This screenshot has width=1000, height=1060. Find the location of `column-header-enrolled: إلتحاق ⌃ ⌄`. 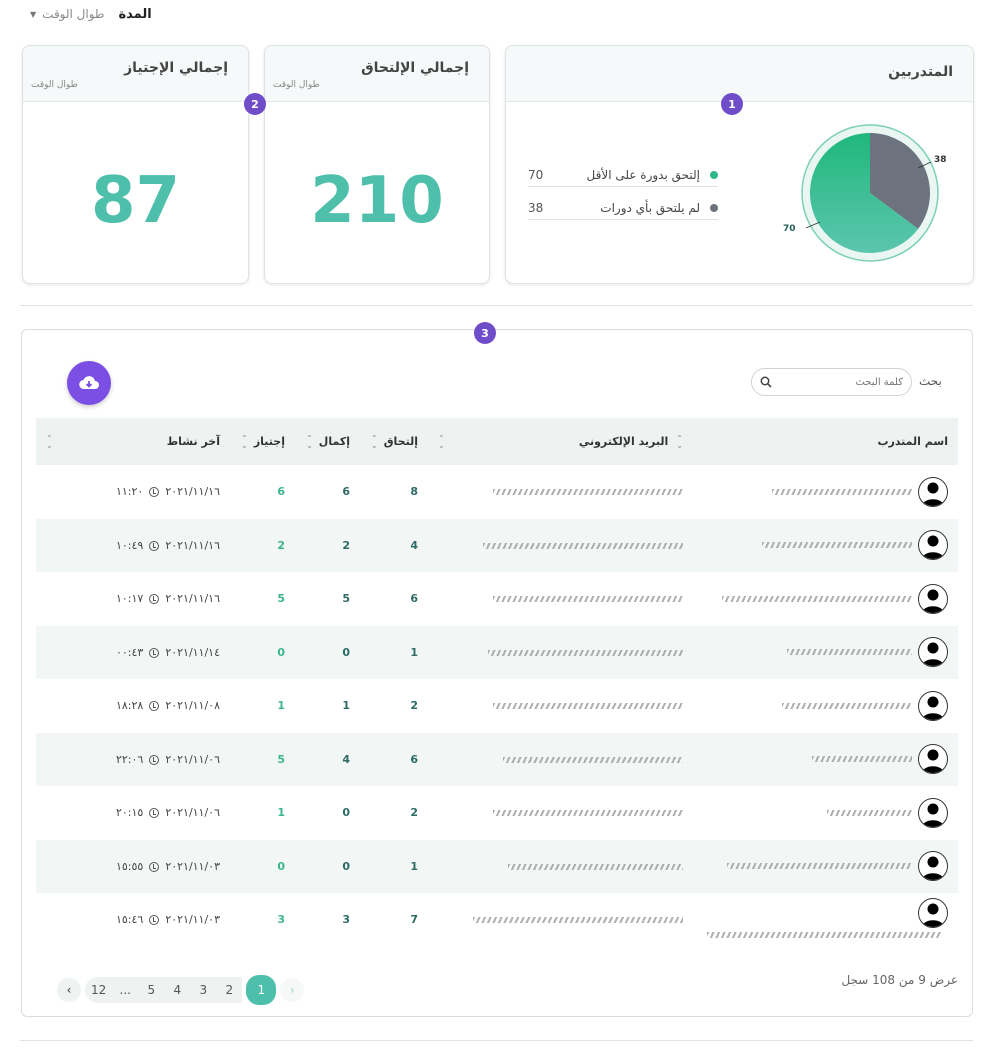

column-header-enrolled: إلتحاق ⌃ ⌄ is located at coordinates (394, 441).